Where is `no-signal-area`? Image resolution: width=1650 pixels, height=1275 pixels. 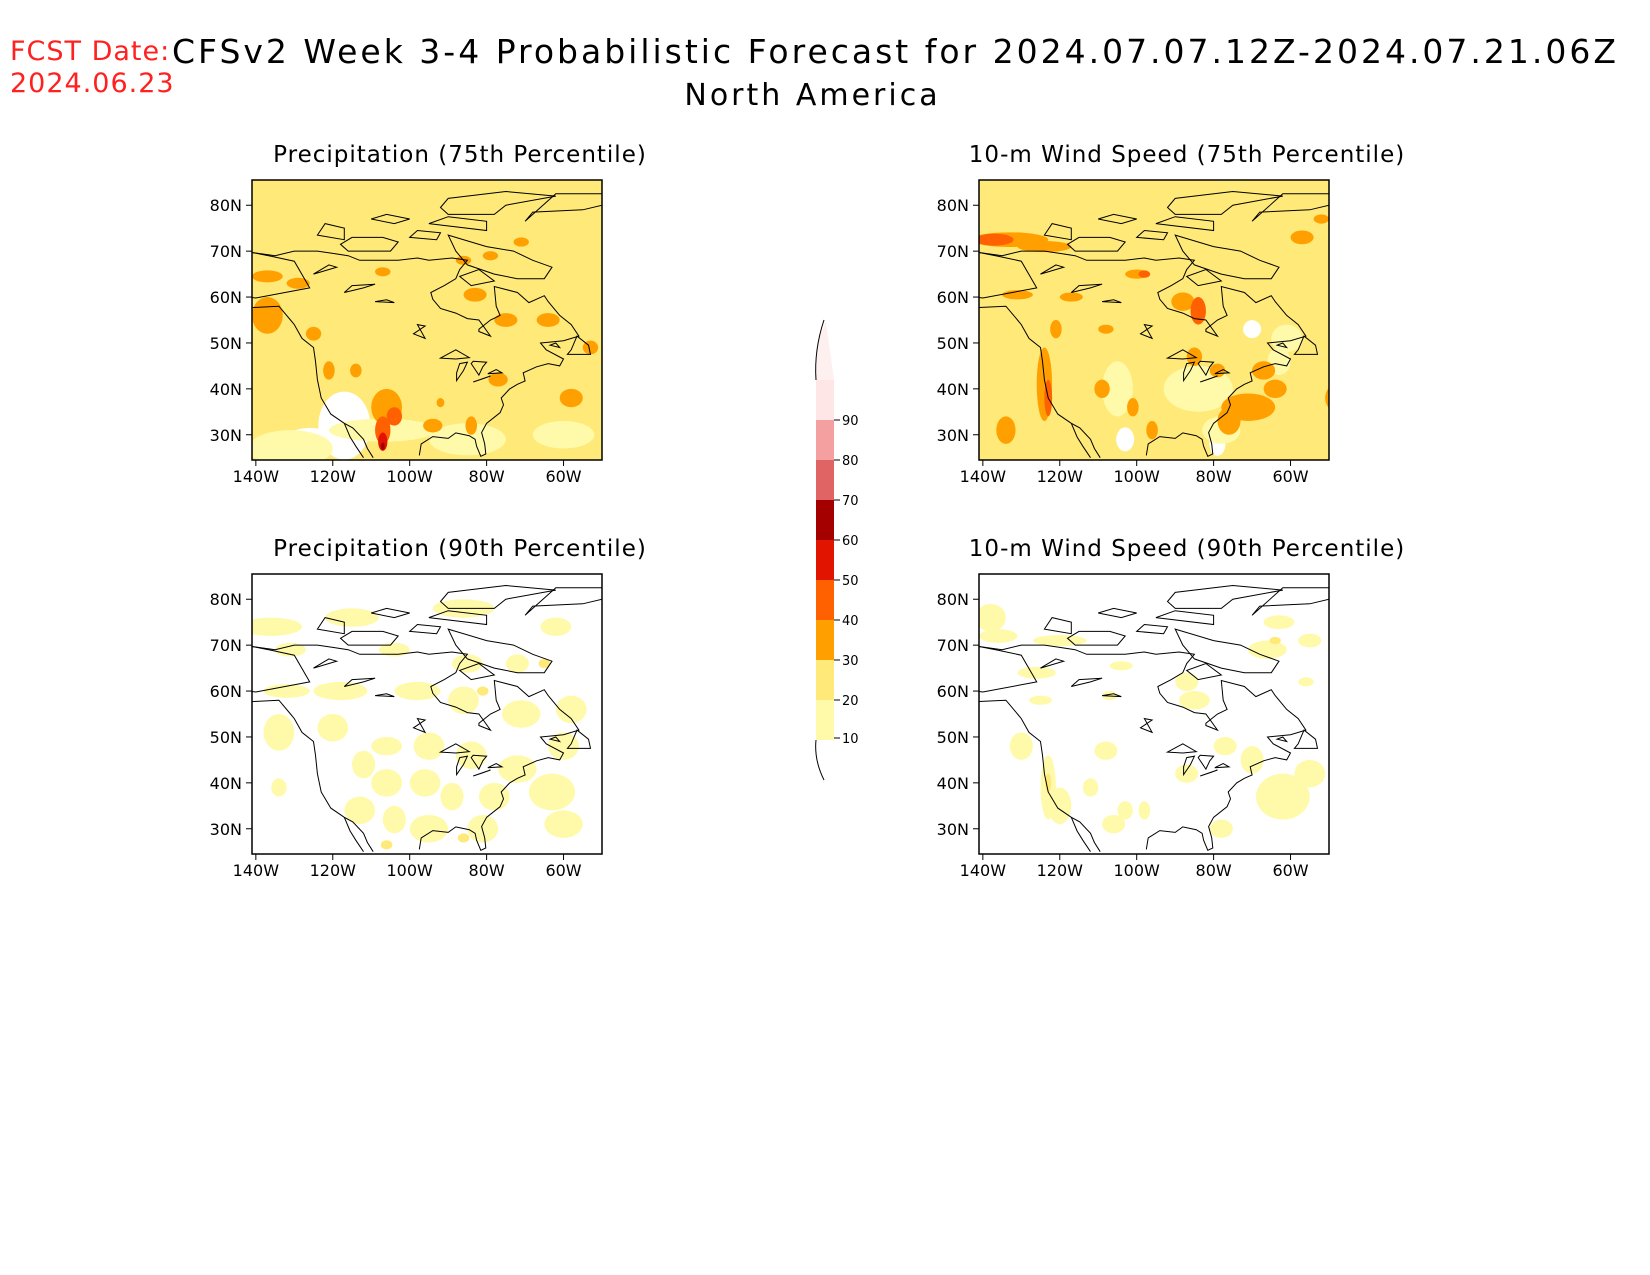 no-signal-area is located at coordinates (1252, 329).